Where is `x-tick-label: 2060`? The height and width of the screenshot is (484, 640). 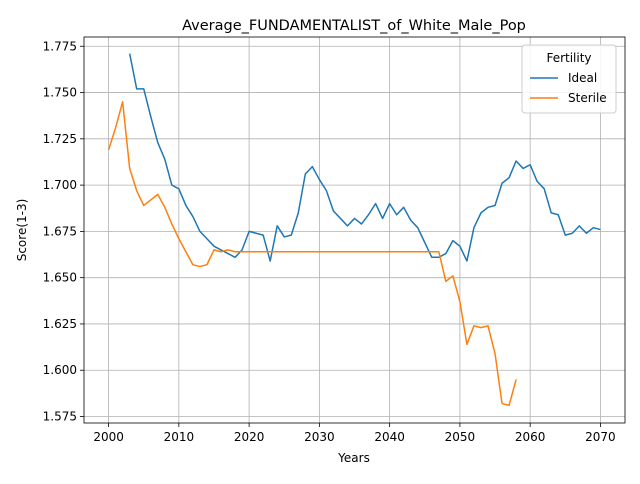
x-tick-label: 2060 is located at coordinates (530, 437).